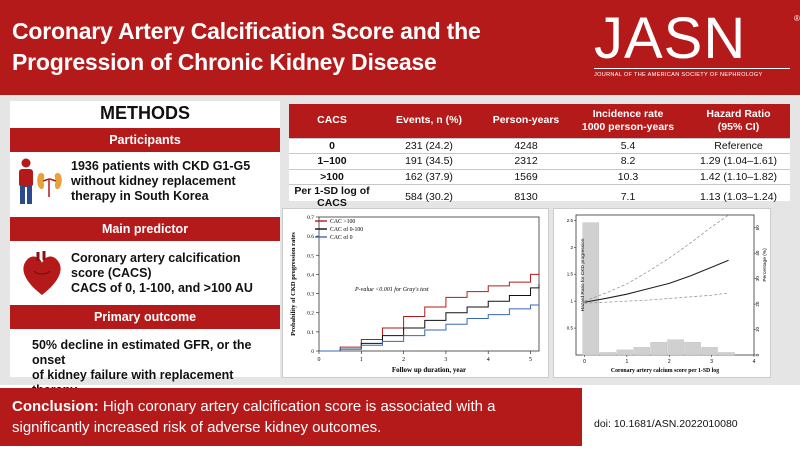 This screenshot has height=451, width=800. What do you see at coordinates (628, 161) in the screenshot?
I see `cell: 8.2` at bounding box center [628, 161].